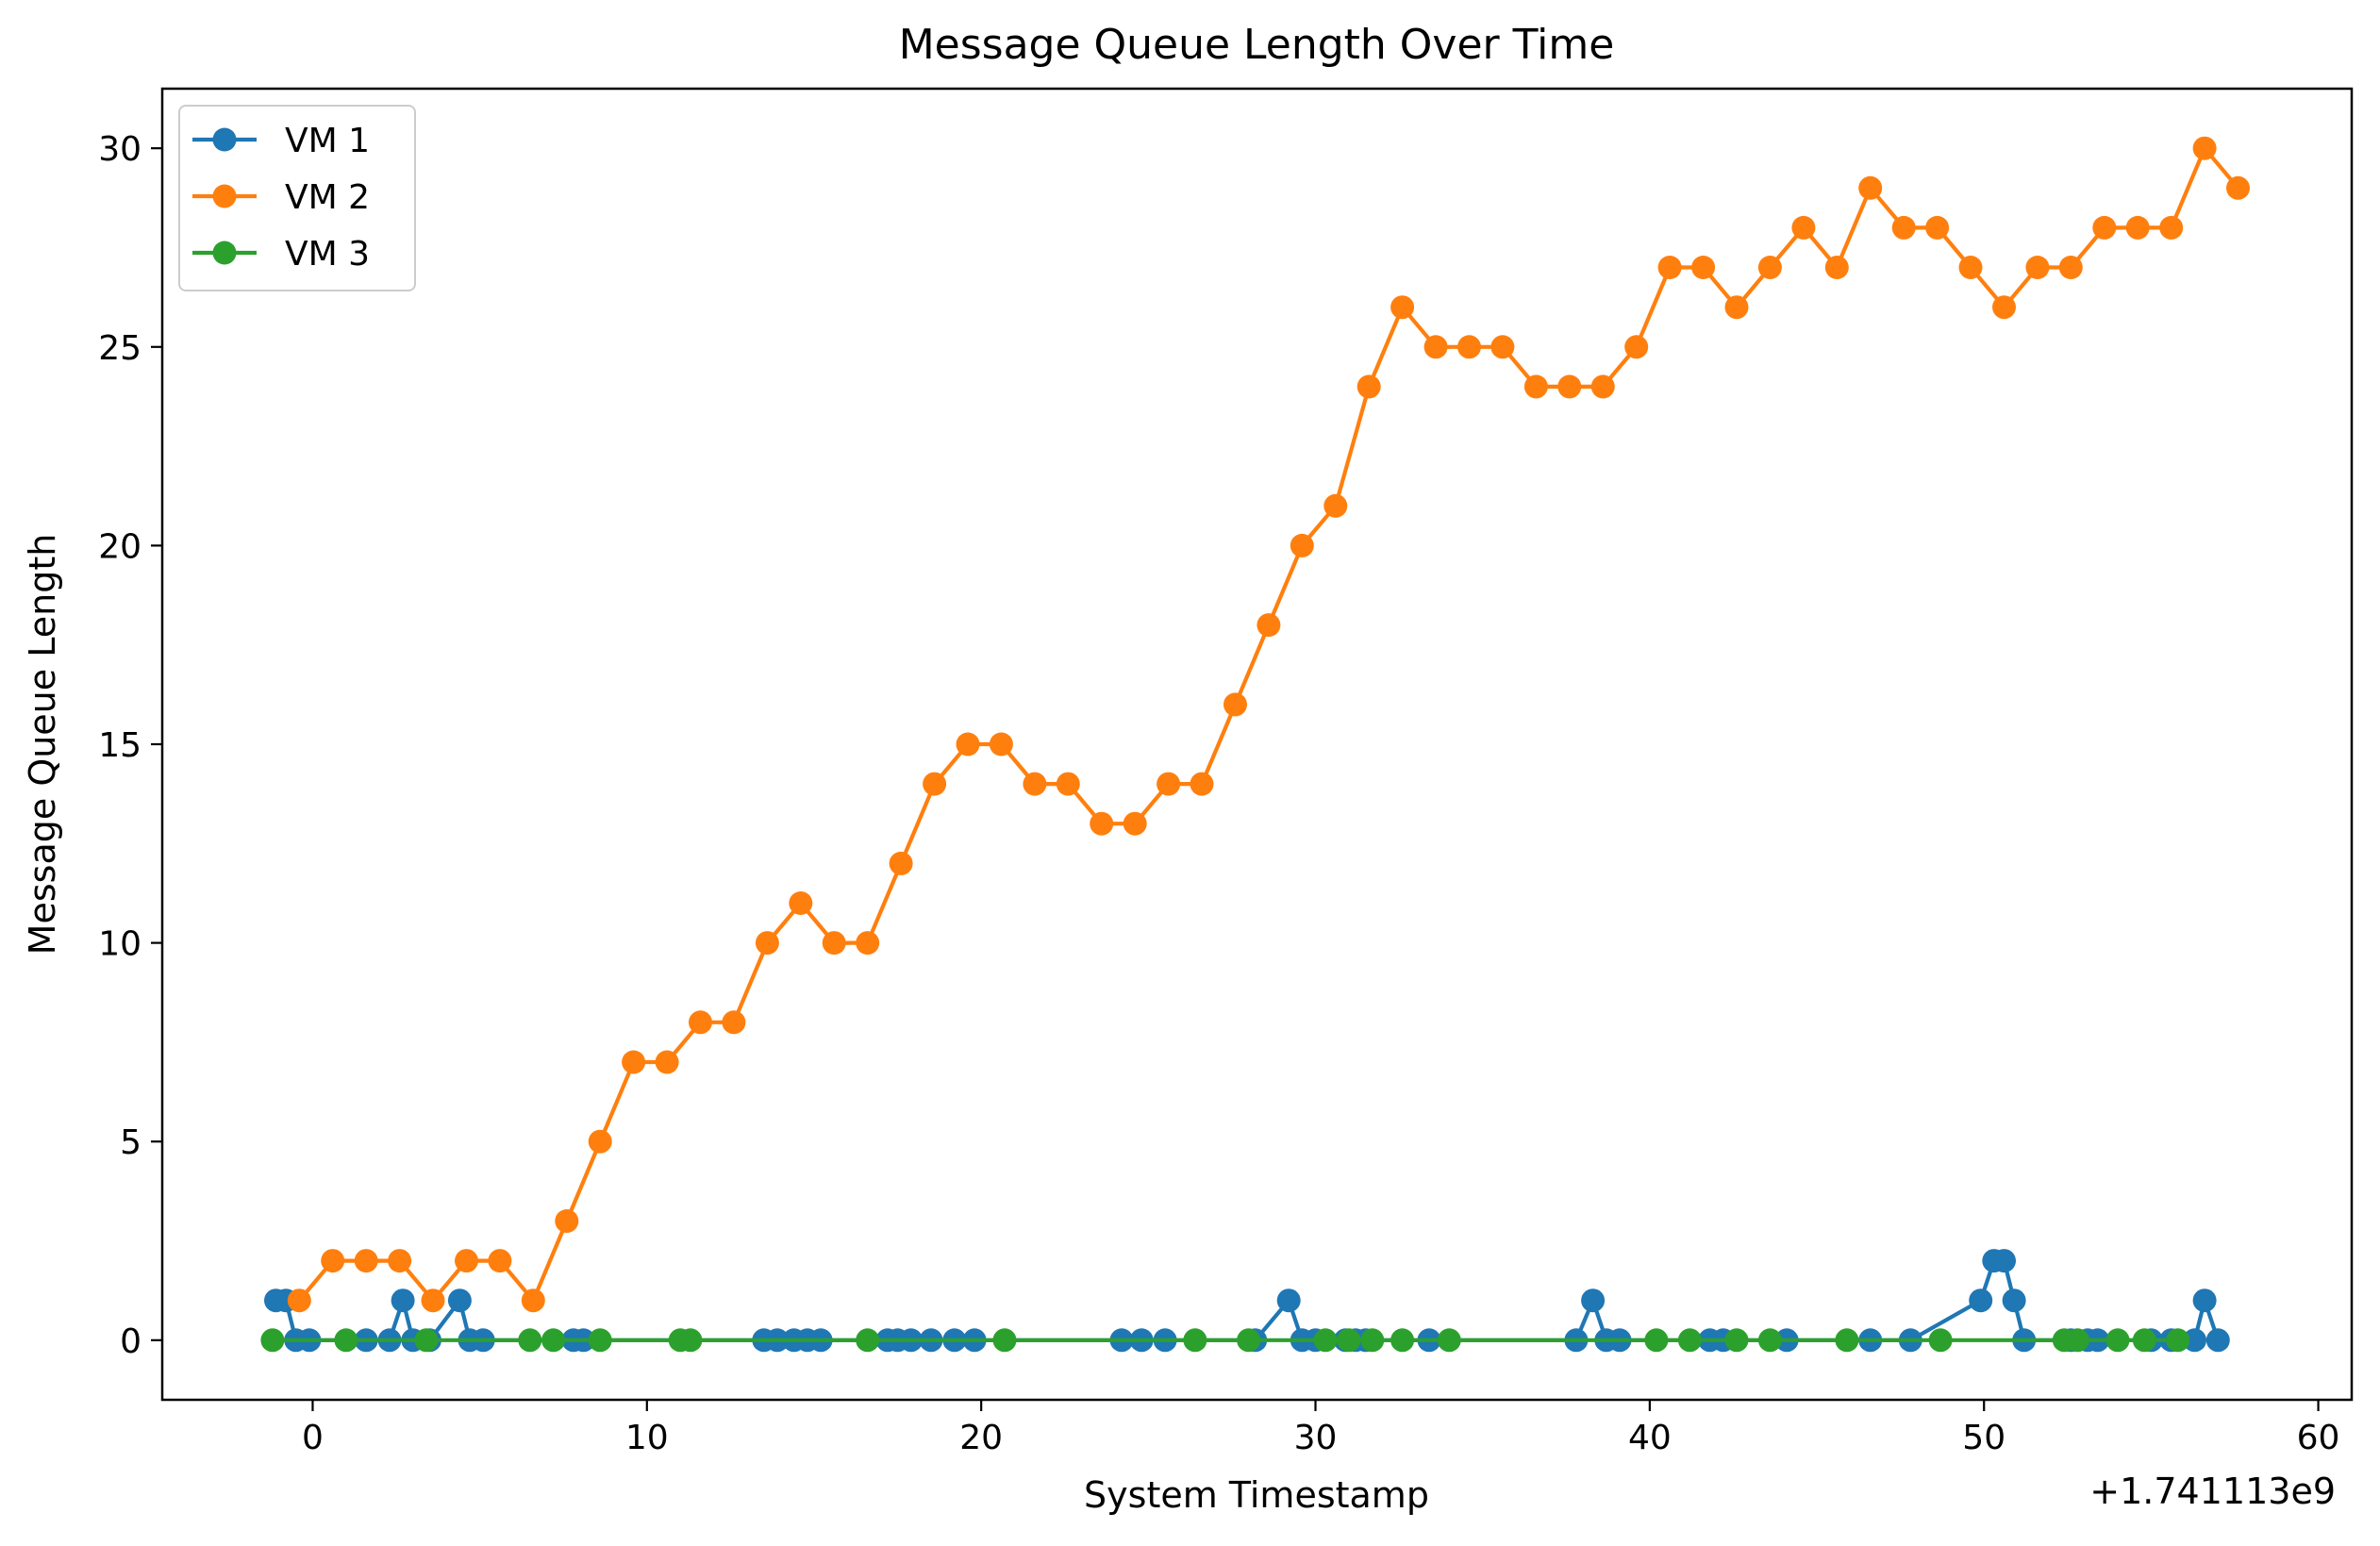 The image size is (2380, 1546). I want to click on y-tick-label: 30, so click(119, 149).